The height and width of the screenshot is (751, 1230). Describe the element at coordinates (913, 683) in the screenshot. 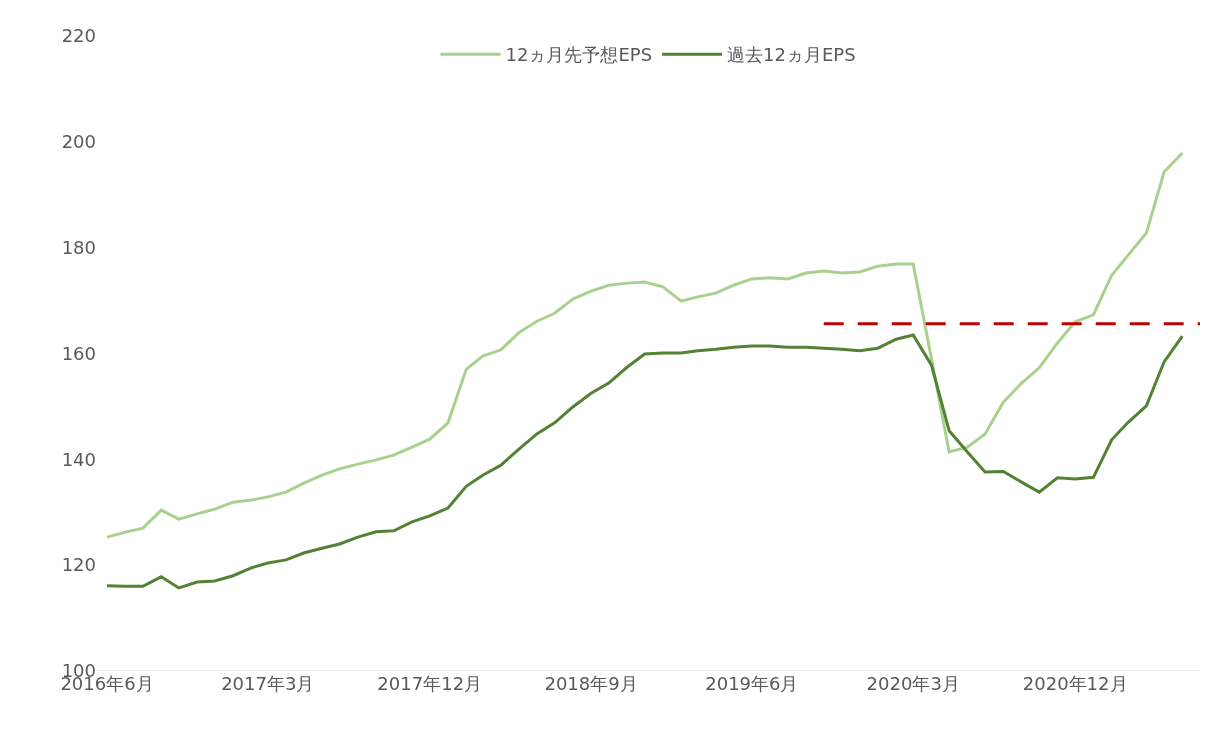

I see `x-tick-label: 2020年3月` at that location.